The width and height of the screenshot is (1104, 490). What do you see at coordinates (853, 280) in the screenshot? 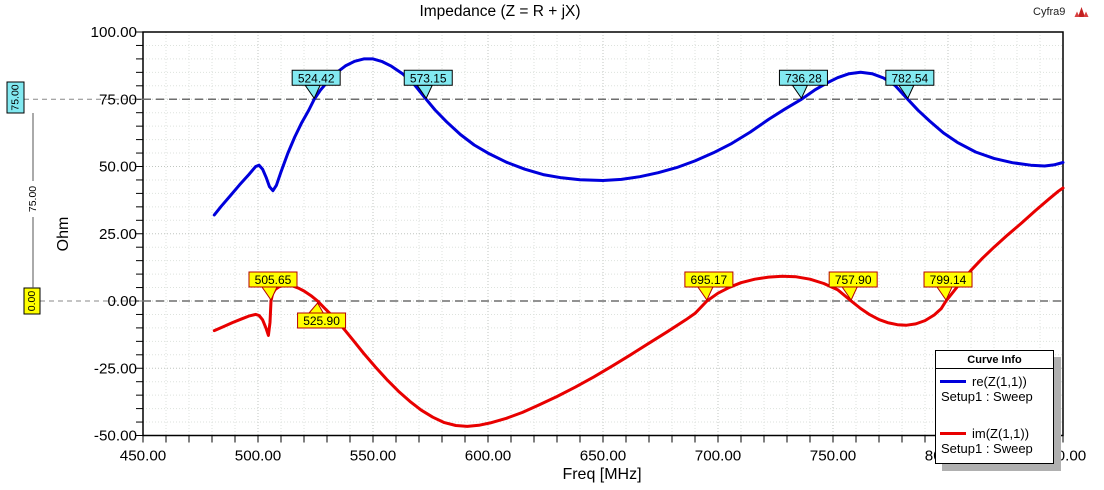
I see `svg-text: 757.90` at bounding box center [853, 280].